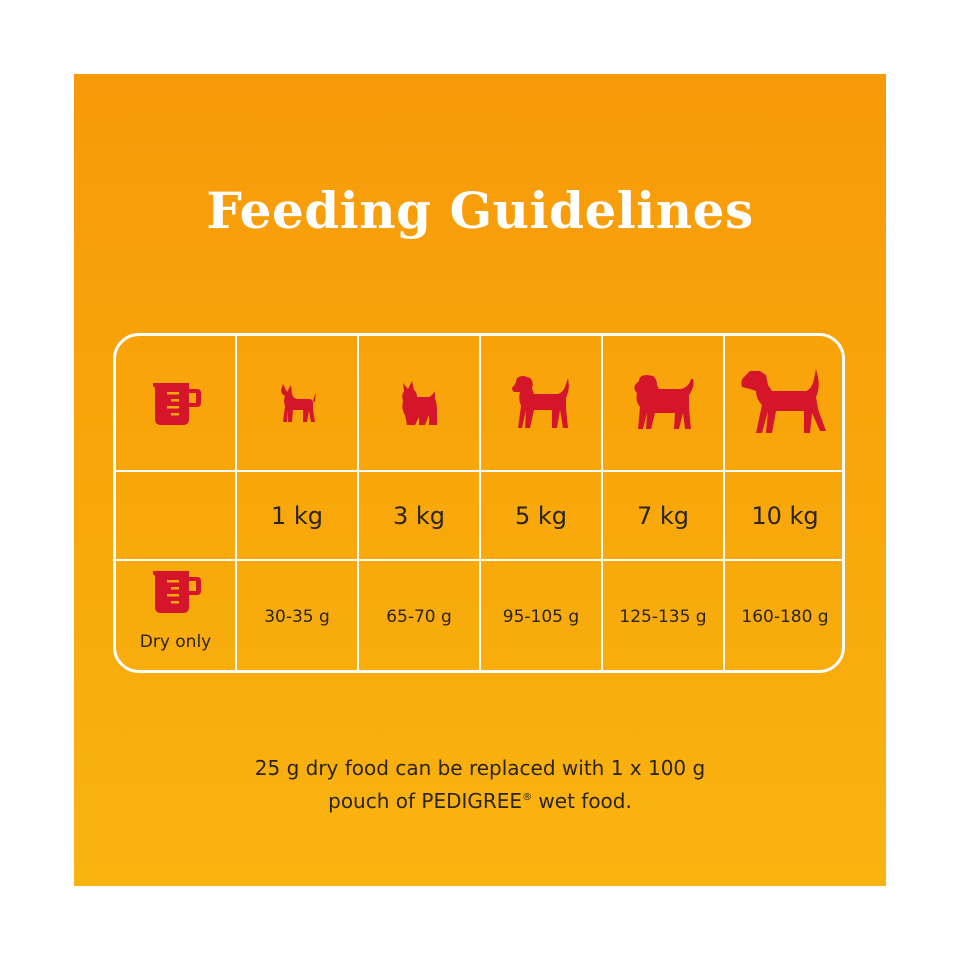  What do you see at coordinates (527, 797) in the screenshot?
I see `registered-mark: ®` at bounding box center [527, 797].